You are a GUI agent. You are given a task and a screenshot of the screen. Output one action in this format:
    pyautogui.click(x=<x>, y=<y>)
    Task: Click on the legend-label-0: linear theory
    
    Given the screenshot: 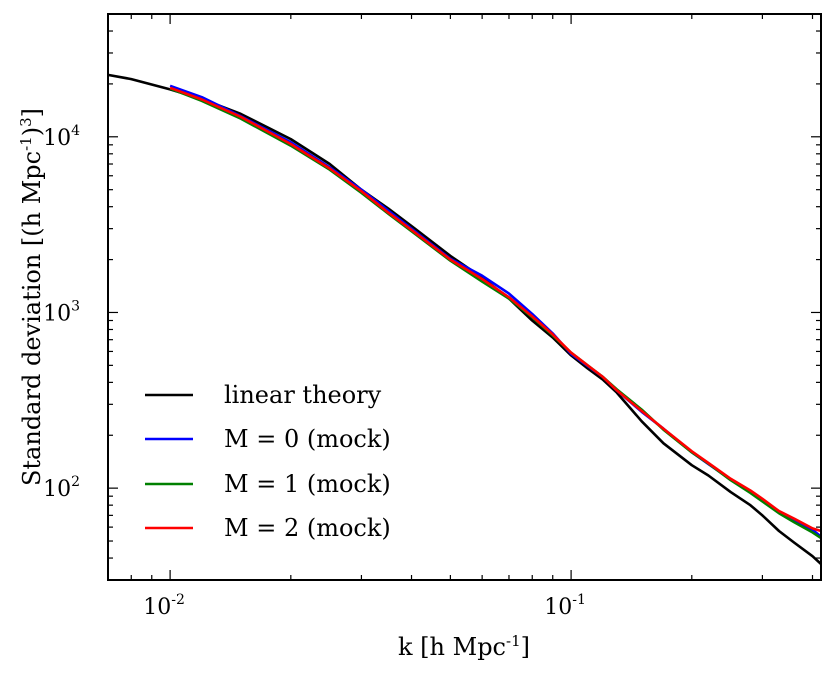 What is the action you would take?
    pyautogui.click(x=303, y=395)
    